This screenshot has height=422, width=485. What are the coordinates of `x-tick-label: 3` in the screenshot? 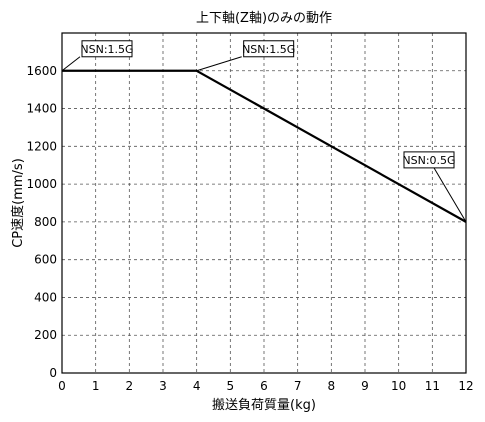 It's located at (163, 386).